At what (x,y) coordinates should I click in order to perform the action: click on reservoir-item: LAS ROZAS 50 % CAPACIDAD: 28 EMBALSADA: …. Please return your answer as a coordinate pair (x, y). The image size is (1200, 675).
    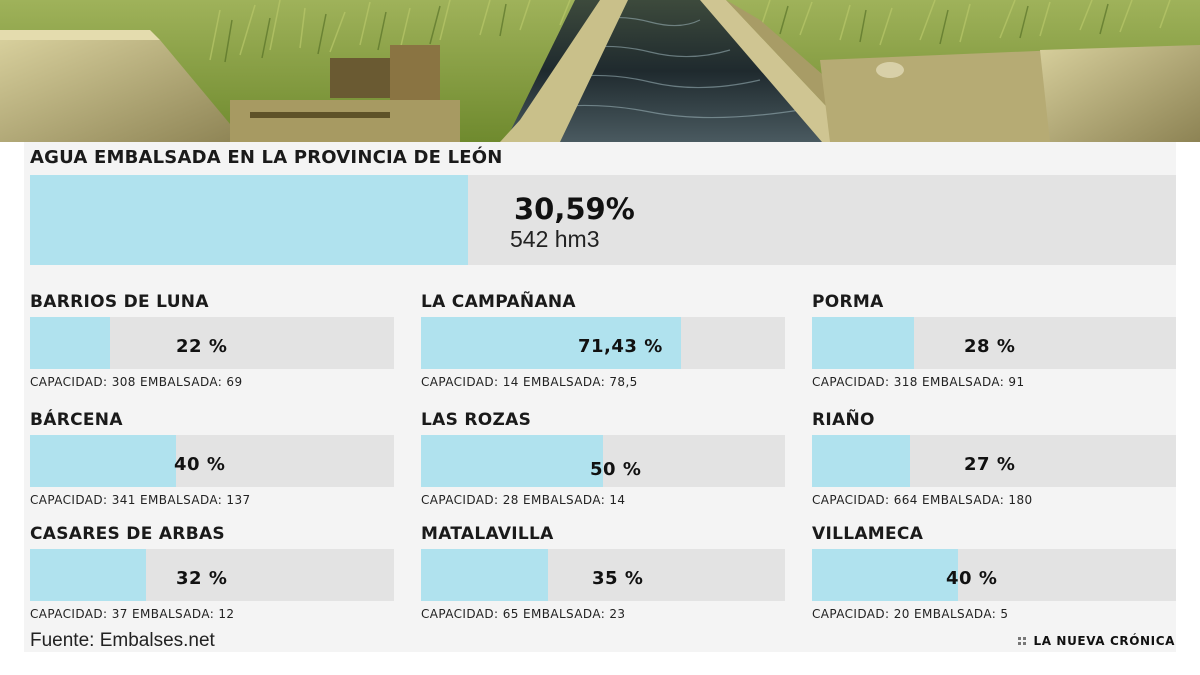
    Looking at the image, I should click on (603, 460).